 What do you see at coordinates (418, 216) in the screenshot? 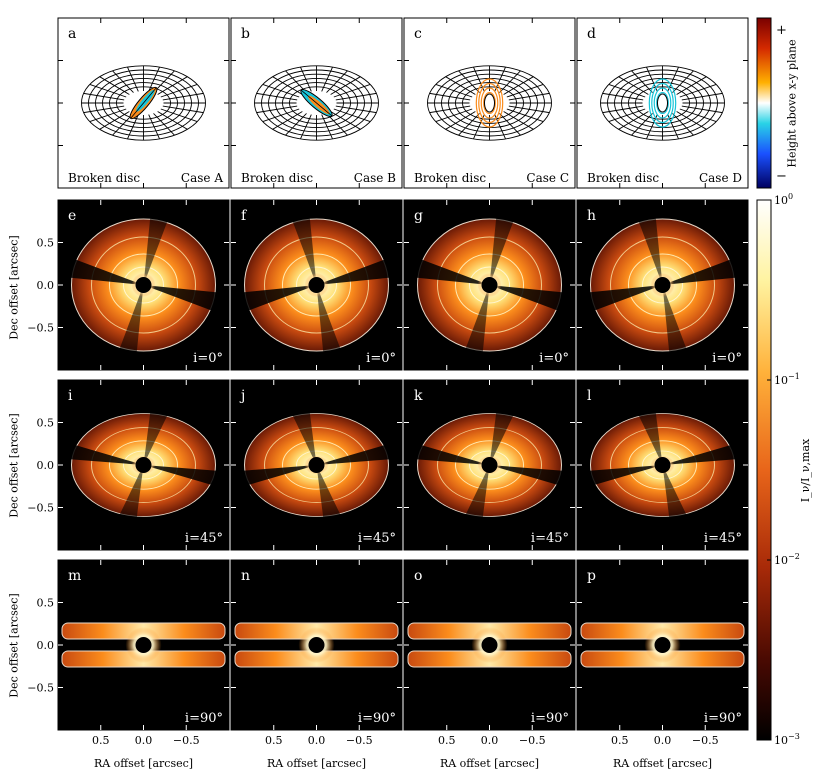
I see `panel-letter: g` at bounding box center [418, 216].